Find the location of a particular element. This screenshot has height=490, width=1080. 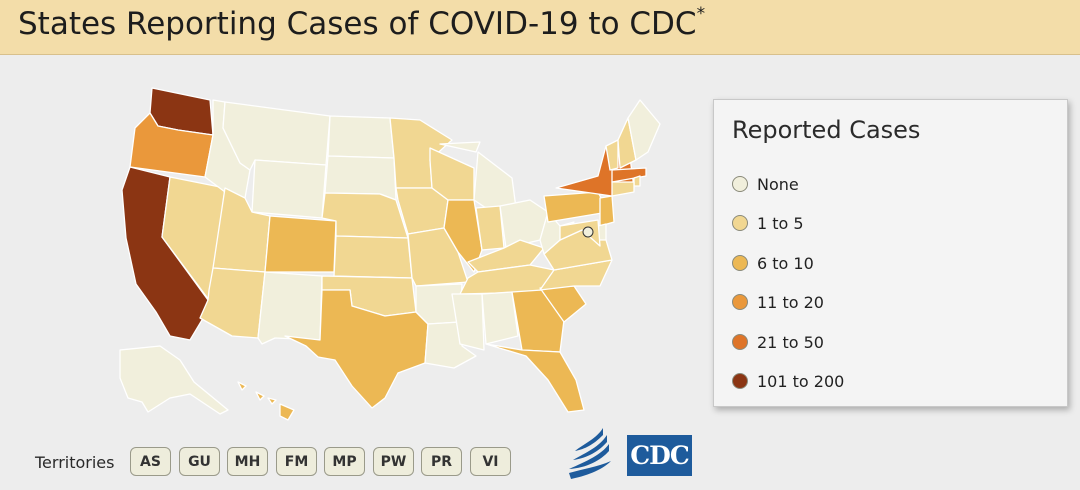

state-vt is located at coordinates (612, 155).